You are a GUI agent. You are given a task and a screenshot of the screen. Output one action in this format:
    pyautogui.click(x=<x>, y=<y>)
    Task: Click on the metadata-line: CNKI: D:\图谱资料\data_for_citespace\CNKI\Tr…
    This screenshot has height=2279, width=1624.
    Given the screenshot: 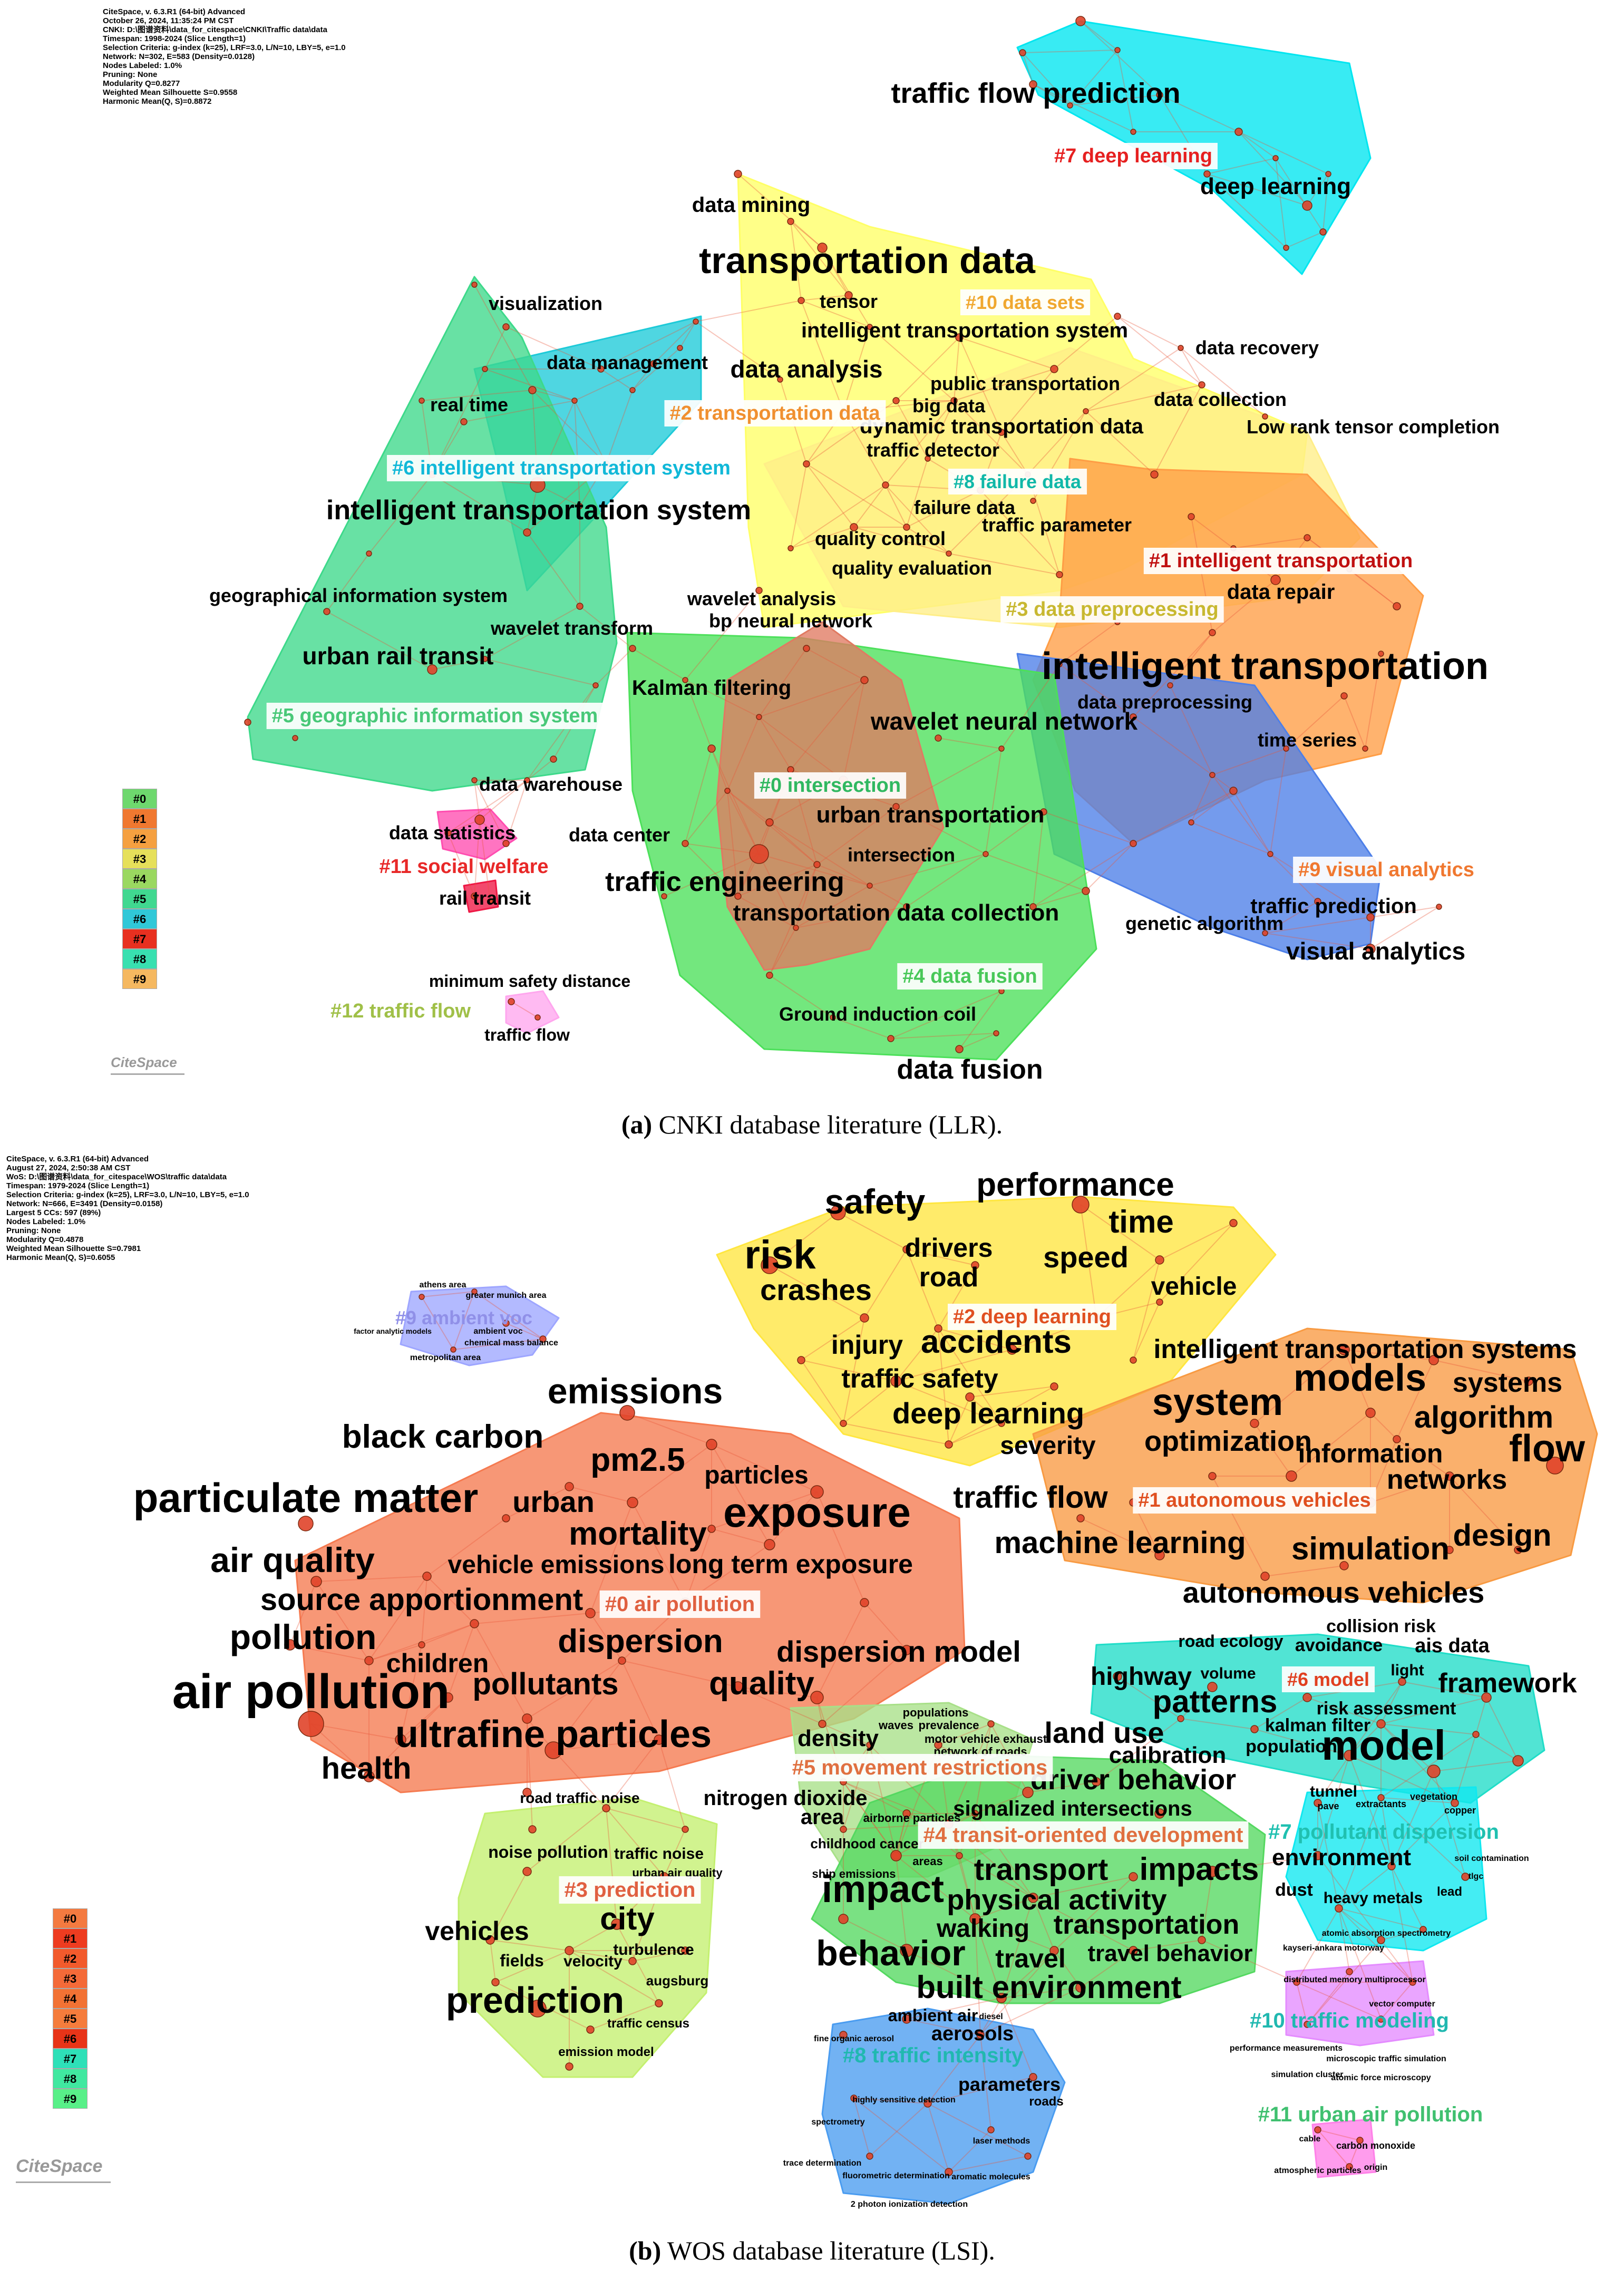 What is the action you would take?
    pyautogui.click(x=215, y=29)
    